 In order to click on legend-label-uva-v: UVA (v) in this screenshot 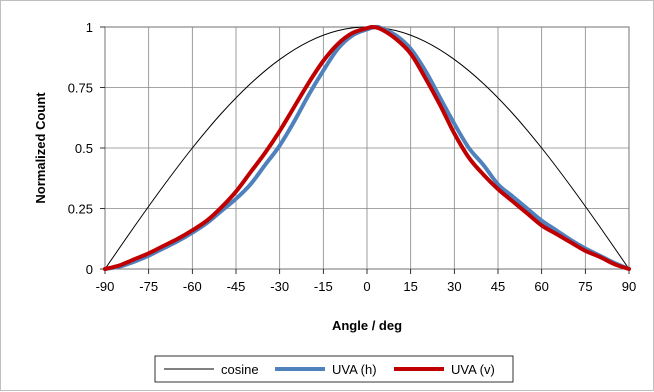, I will do `click(473, 369)`.